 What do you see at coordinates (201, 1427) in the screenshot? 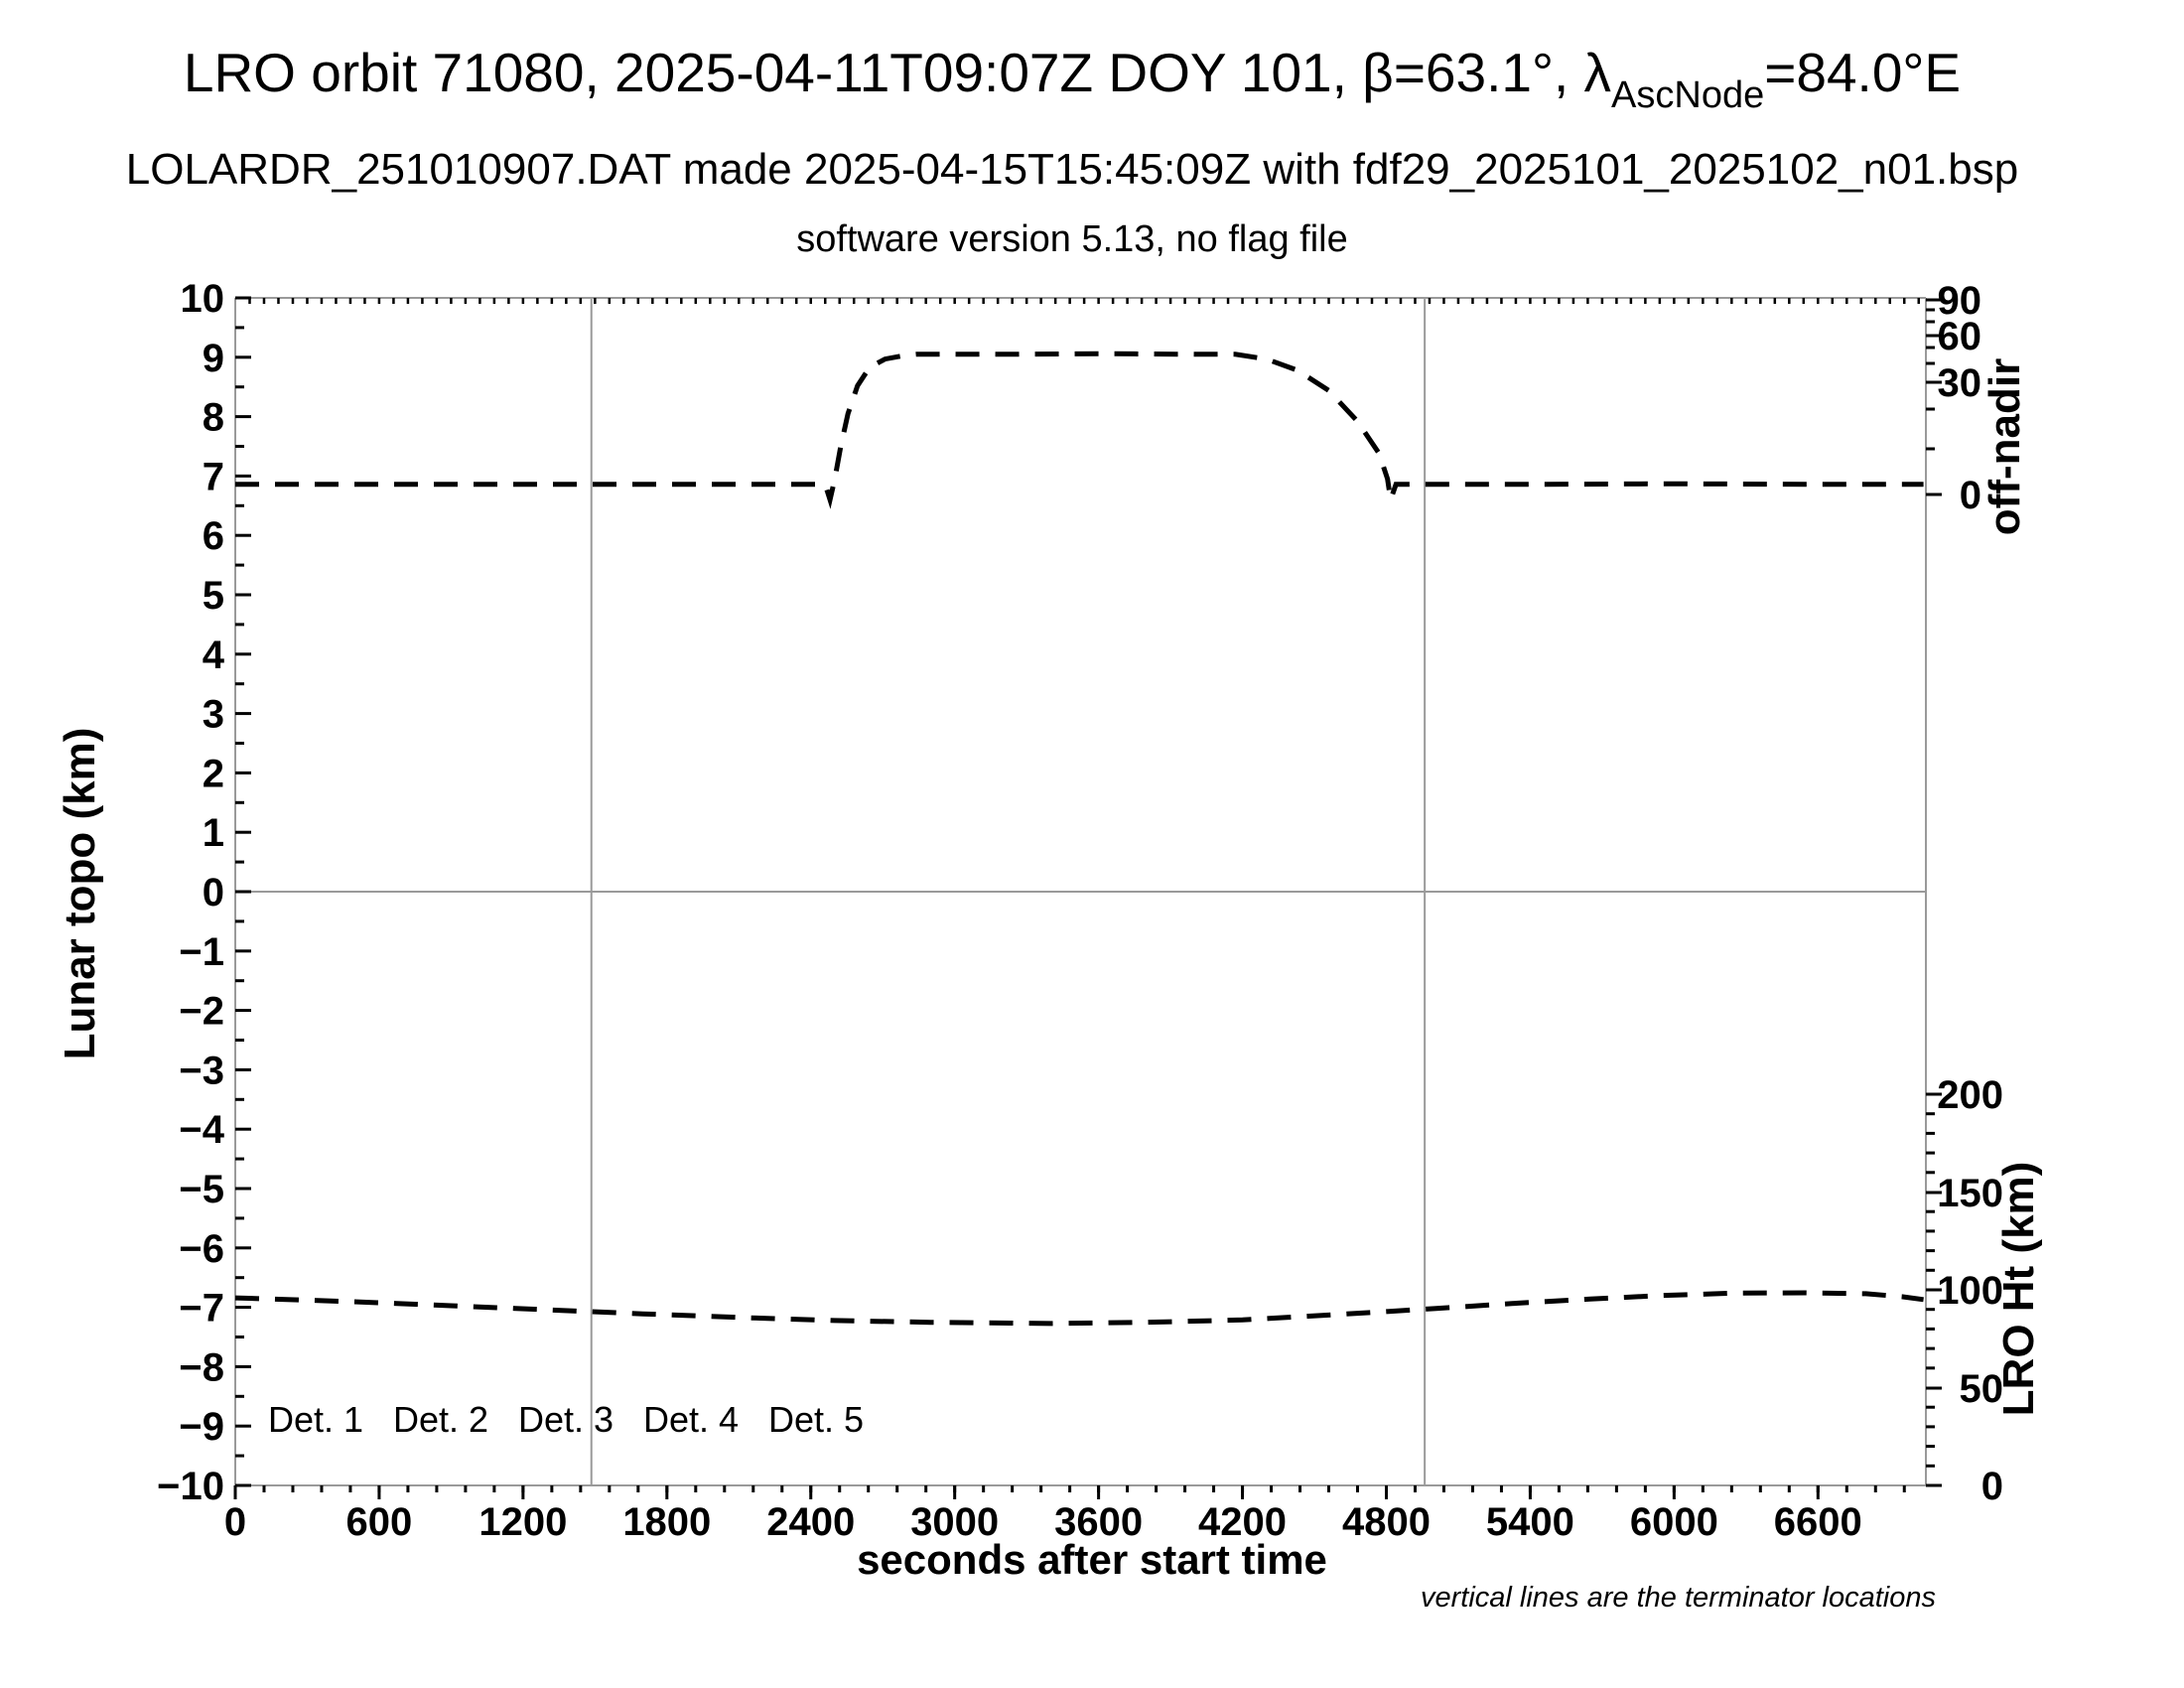
I see `y-left-tick-label: −9` at bounding box center [201, 1427].